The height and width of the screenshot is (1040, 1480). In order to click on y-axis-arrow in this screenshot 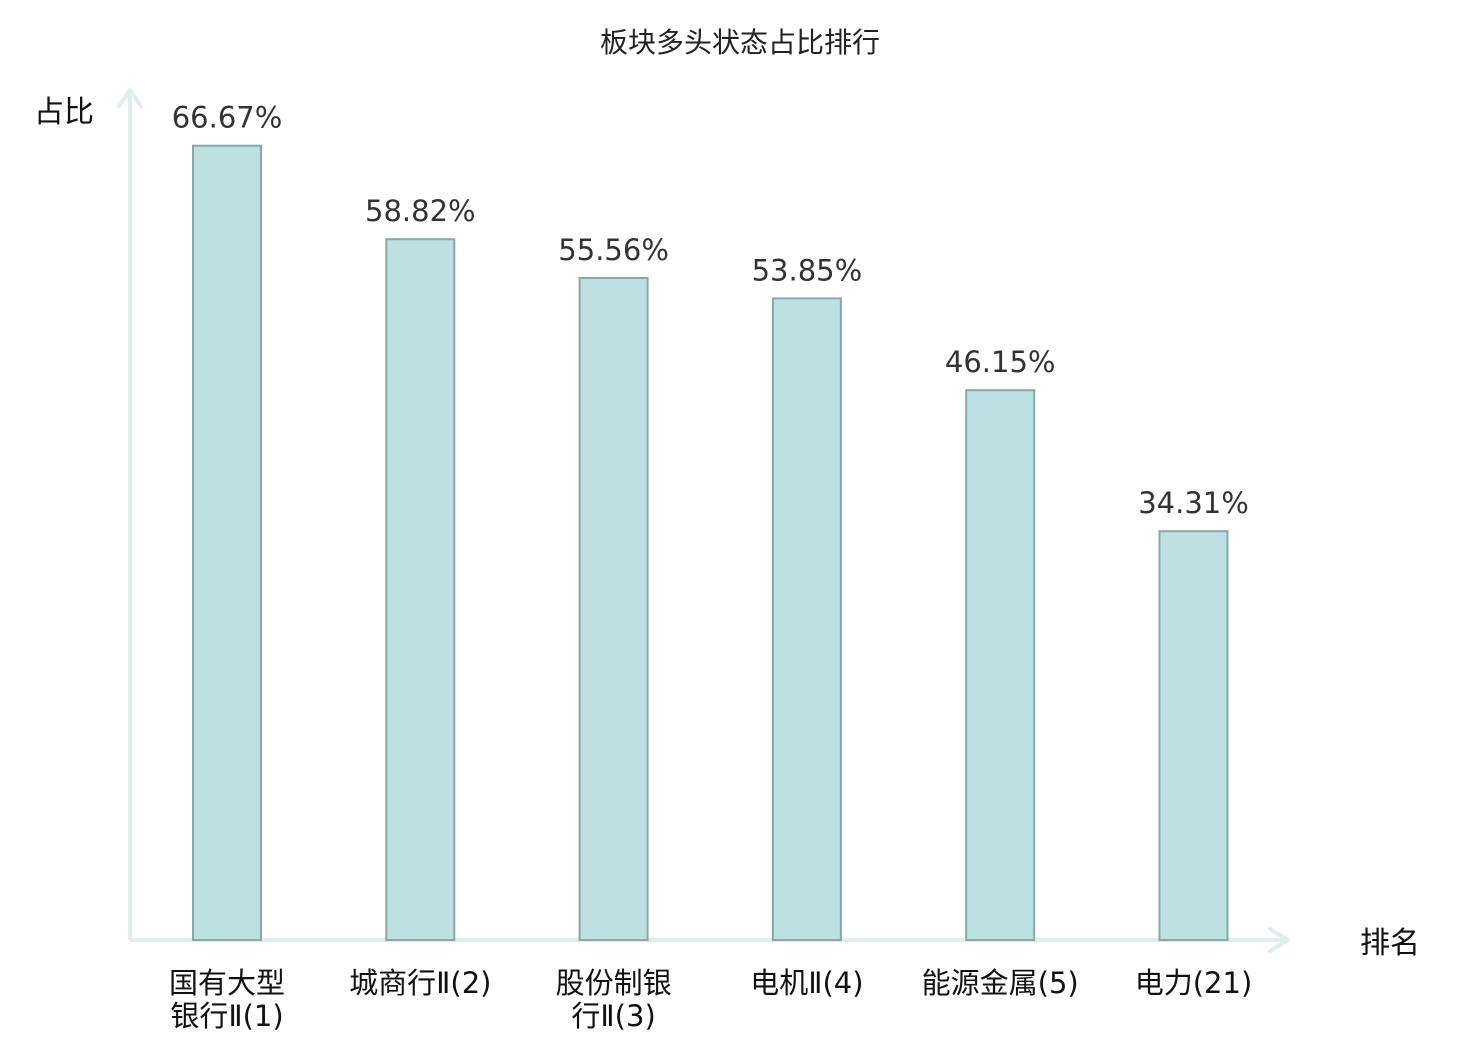, I will do `click(130, 98)`.